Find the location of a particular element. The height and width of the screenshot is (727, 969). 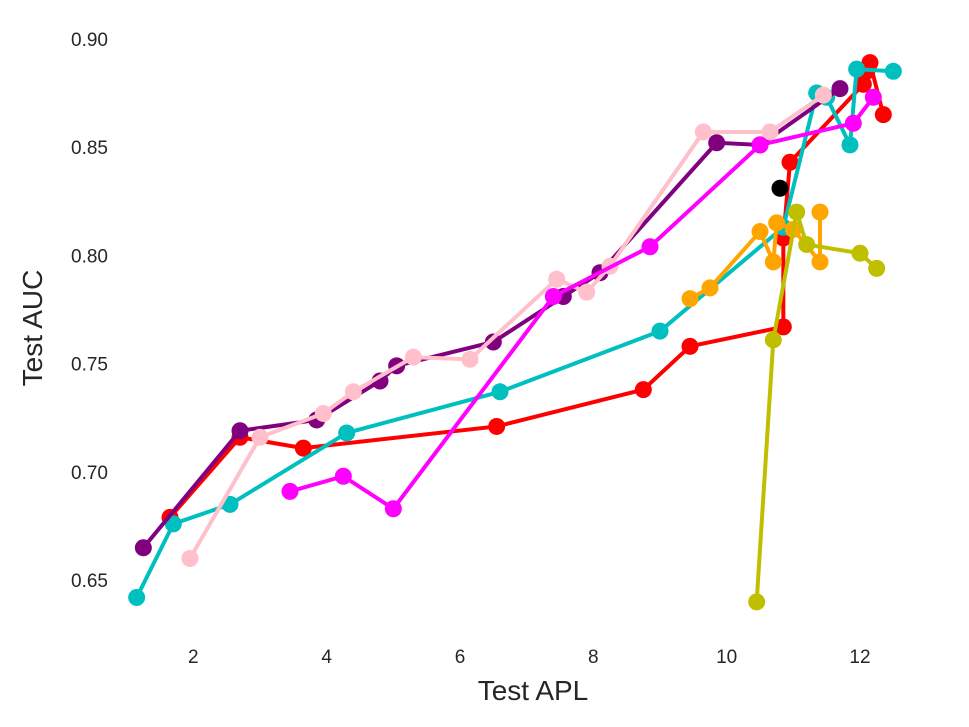

x-tick-label: 12 is located at coordinates (859, 657).